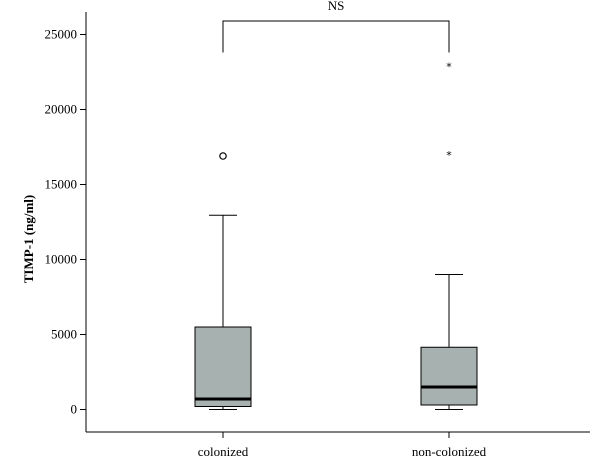 The image size is (600, 470). Describe the element at coordinates (61, 184) in the screenshot. I see `y-tick-label: 15000` at that location.